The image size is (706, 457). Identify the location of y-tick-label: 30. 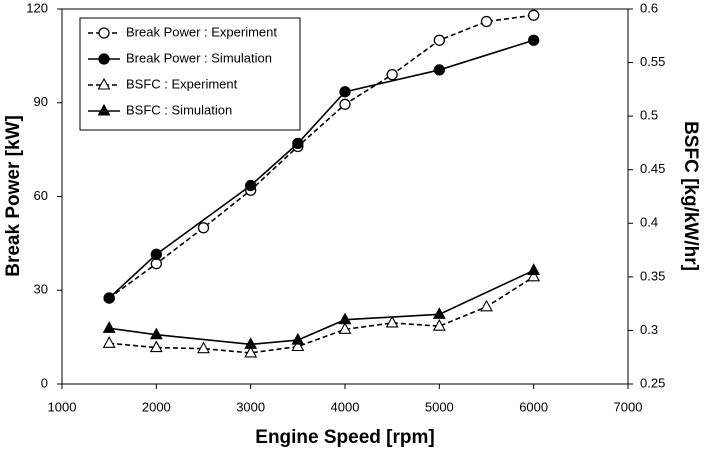
(41, 289).